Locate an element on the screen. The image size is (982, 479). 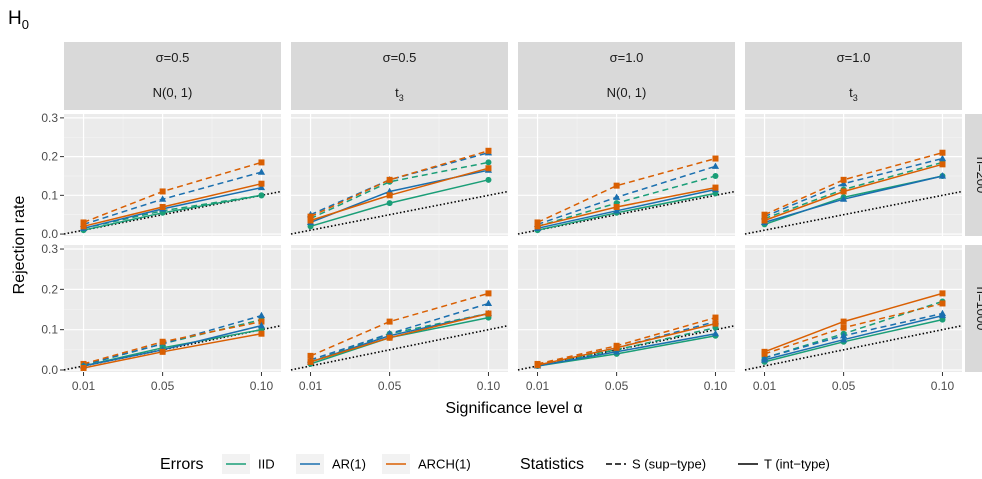
chart-title-subscript: 0 is located at coordinates (25, 24).